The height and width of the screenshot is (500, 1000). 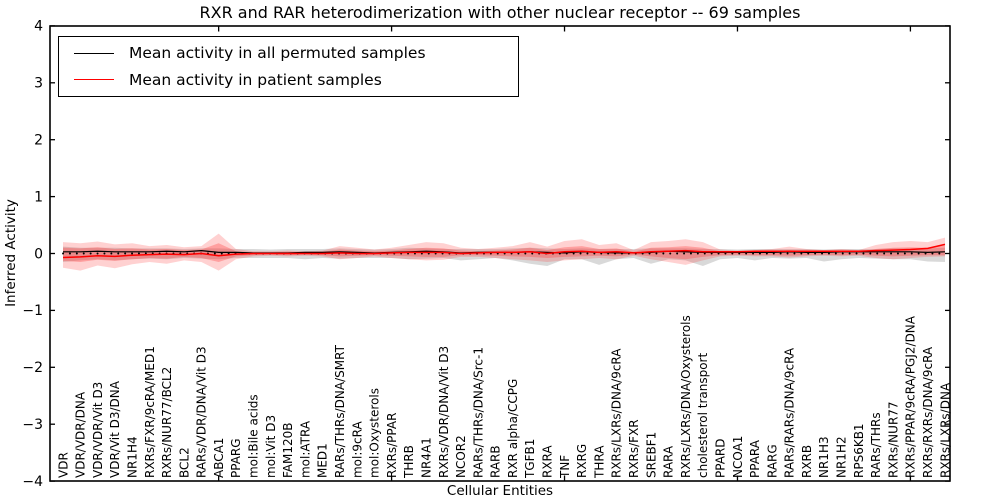 I want to click on x-category-label: RXRs/LXRs/DNA, so click(x=945, y=430).